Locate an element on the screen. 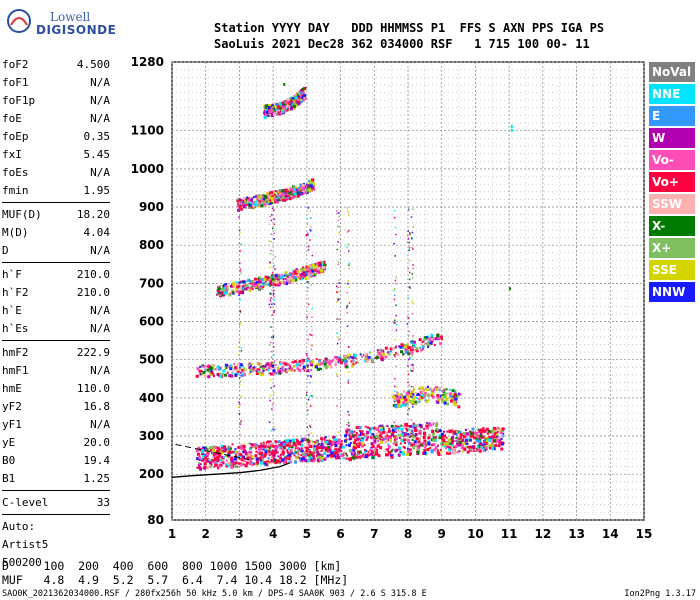 The width and height of the screenshot is (700, 600). param-name: yF1 is located at coordinates (12, 424).